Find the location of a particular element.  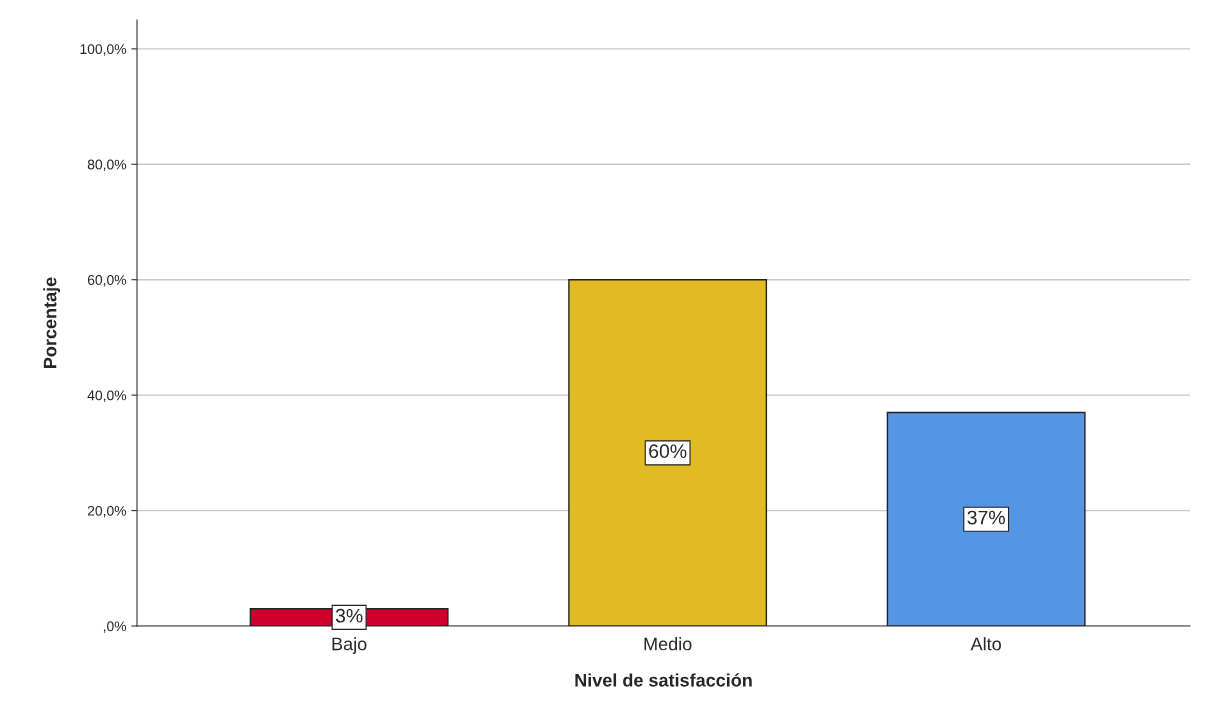

data-label: 37% is located at coordinates (986, 517).